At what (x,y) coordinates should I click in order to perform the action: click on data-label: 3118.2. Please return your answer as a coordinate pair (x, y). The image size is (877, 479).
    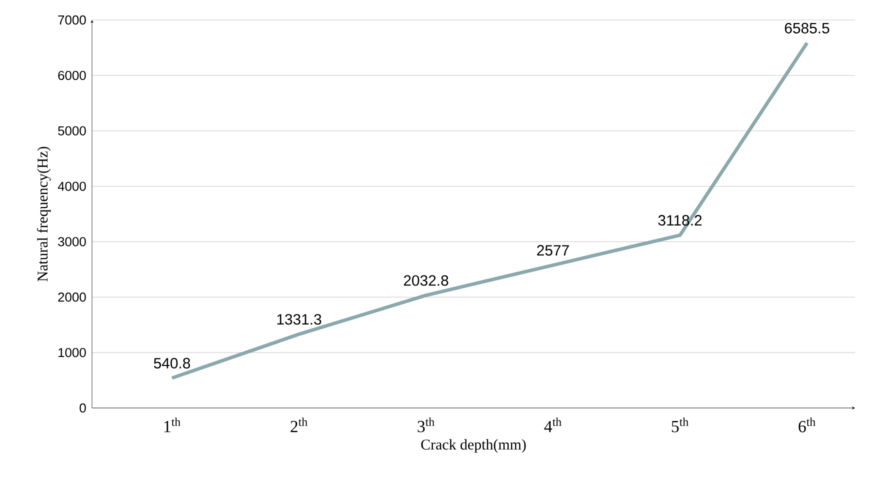
    Looking at the image, I should click on (680, 220).